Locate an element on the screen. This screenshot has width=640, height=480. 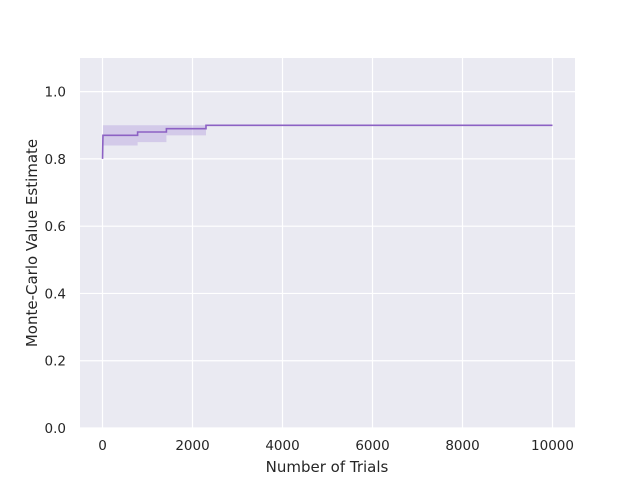
x-tick-label: 2000 is located at coordinates (192, 446).